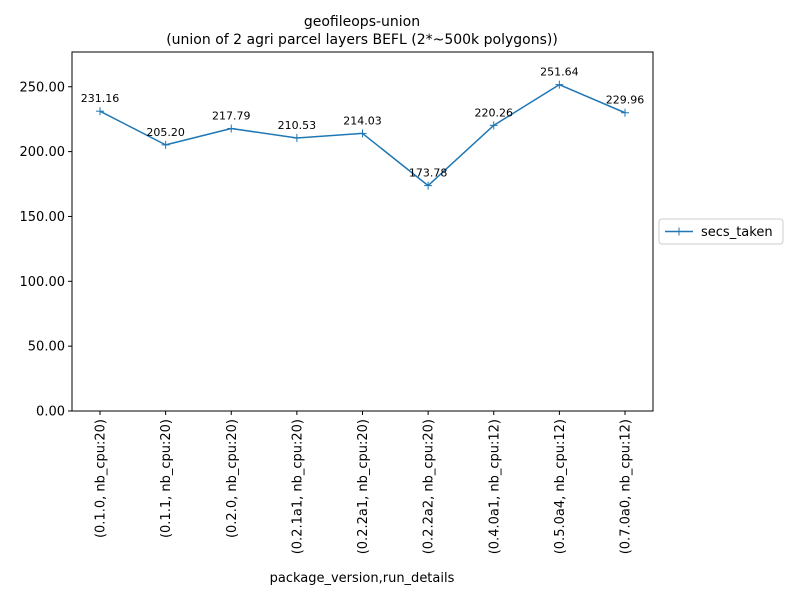  I want to click on legend-box, so click(721, 231).